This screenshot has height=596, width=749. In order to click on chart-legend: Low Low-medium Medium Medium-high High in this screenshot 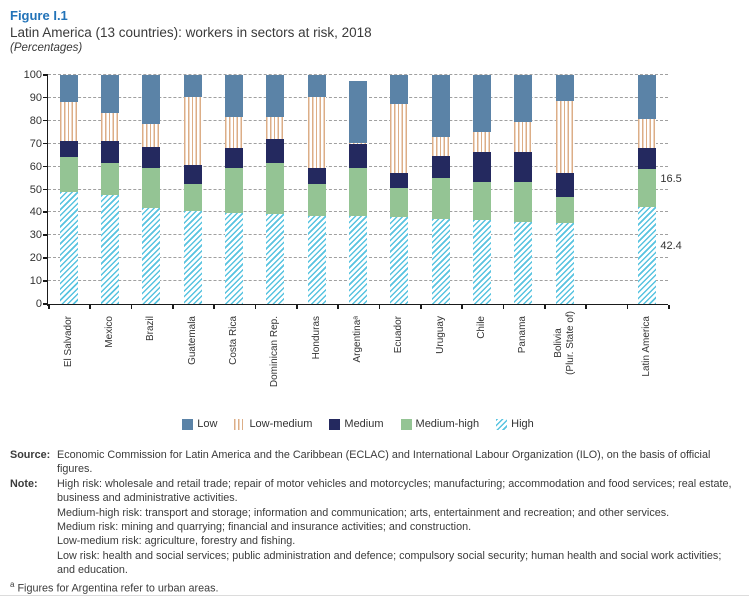, I will do `click(358, 424)`.